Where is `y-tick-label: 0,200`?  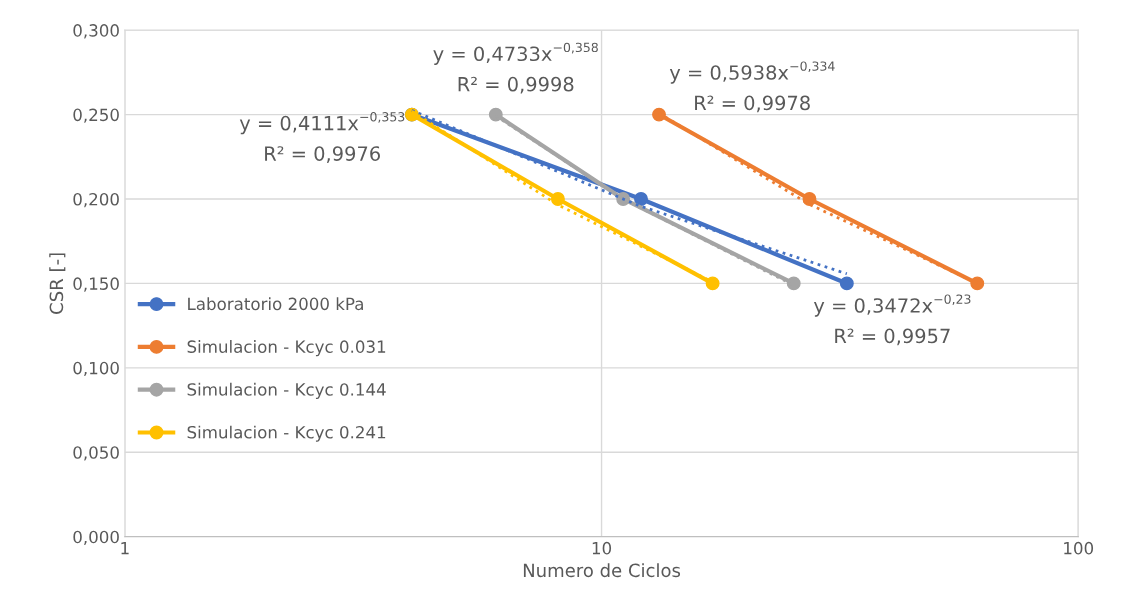
y-tick-label: 0,200 is located at coordinates (96, 200).